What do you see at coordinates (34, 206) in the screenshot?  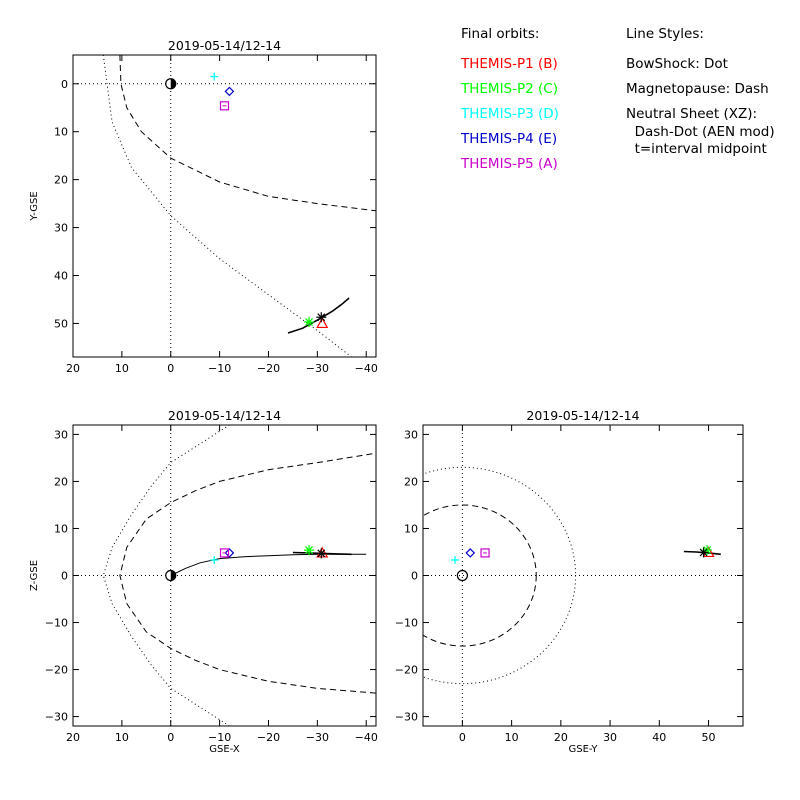 I see `y-axis-label: Y-GSE` at bounding box center [34, 206].